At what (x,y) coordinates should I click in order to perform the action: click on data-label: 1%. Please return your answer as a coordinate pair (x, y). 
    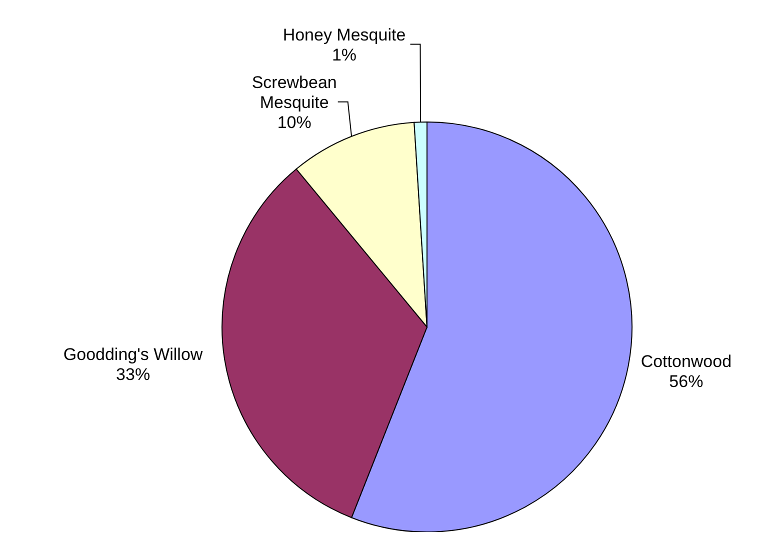
    Looking at the image, I should click on (344, 54).